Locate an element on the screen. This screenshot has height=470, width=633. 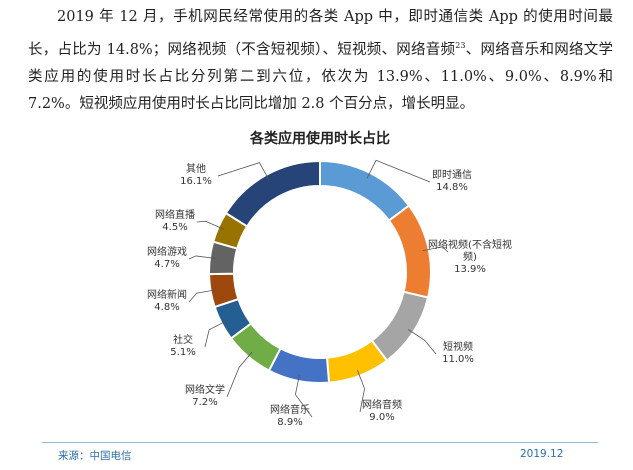
footnote-marker: 23 is located at coordinates (460, 45).